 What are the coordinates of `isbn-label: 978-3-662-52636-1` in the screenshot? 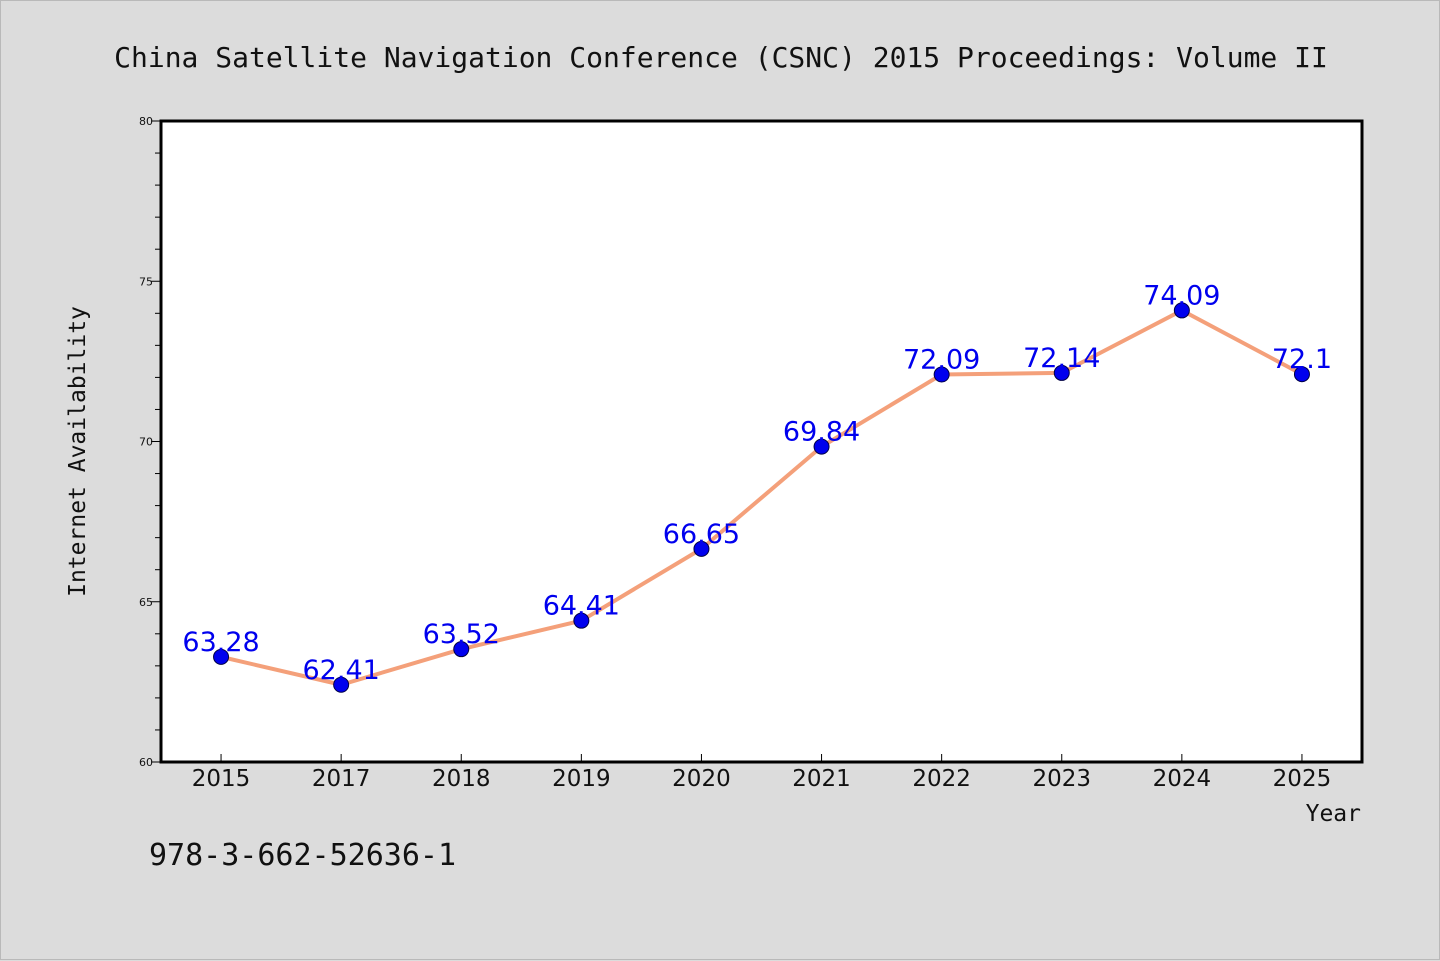 It's located at (302, 855).